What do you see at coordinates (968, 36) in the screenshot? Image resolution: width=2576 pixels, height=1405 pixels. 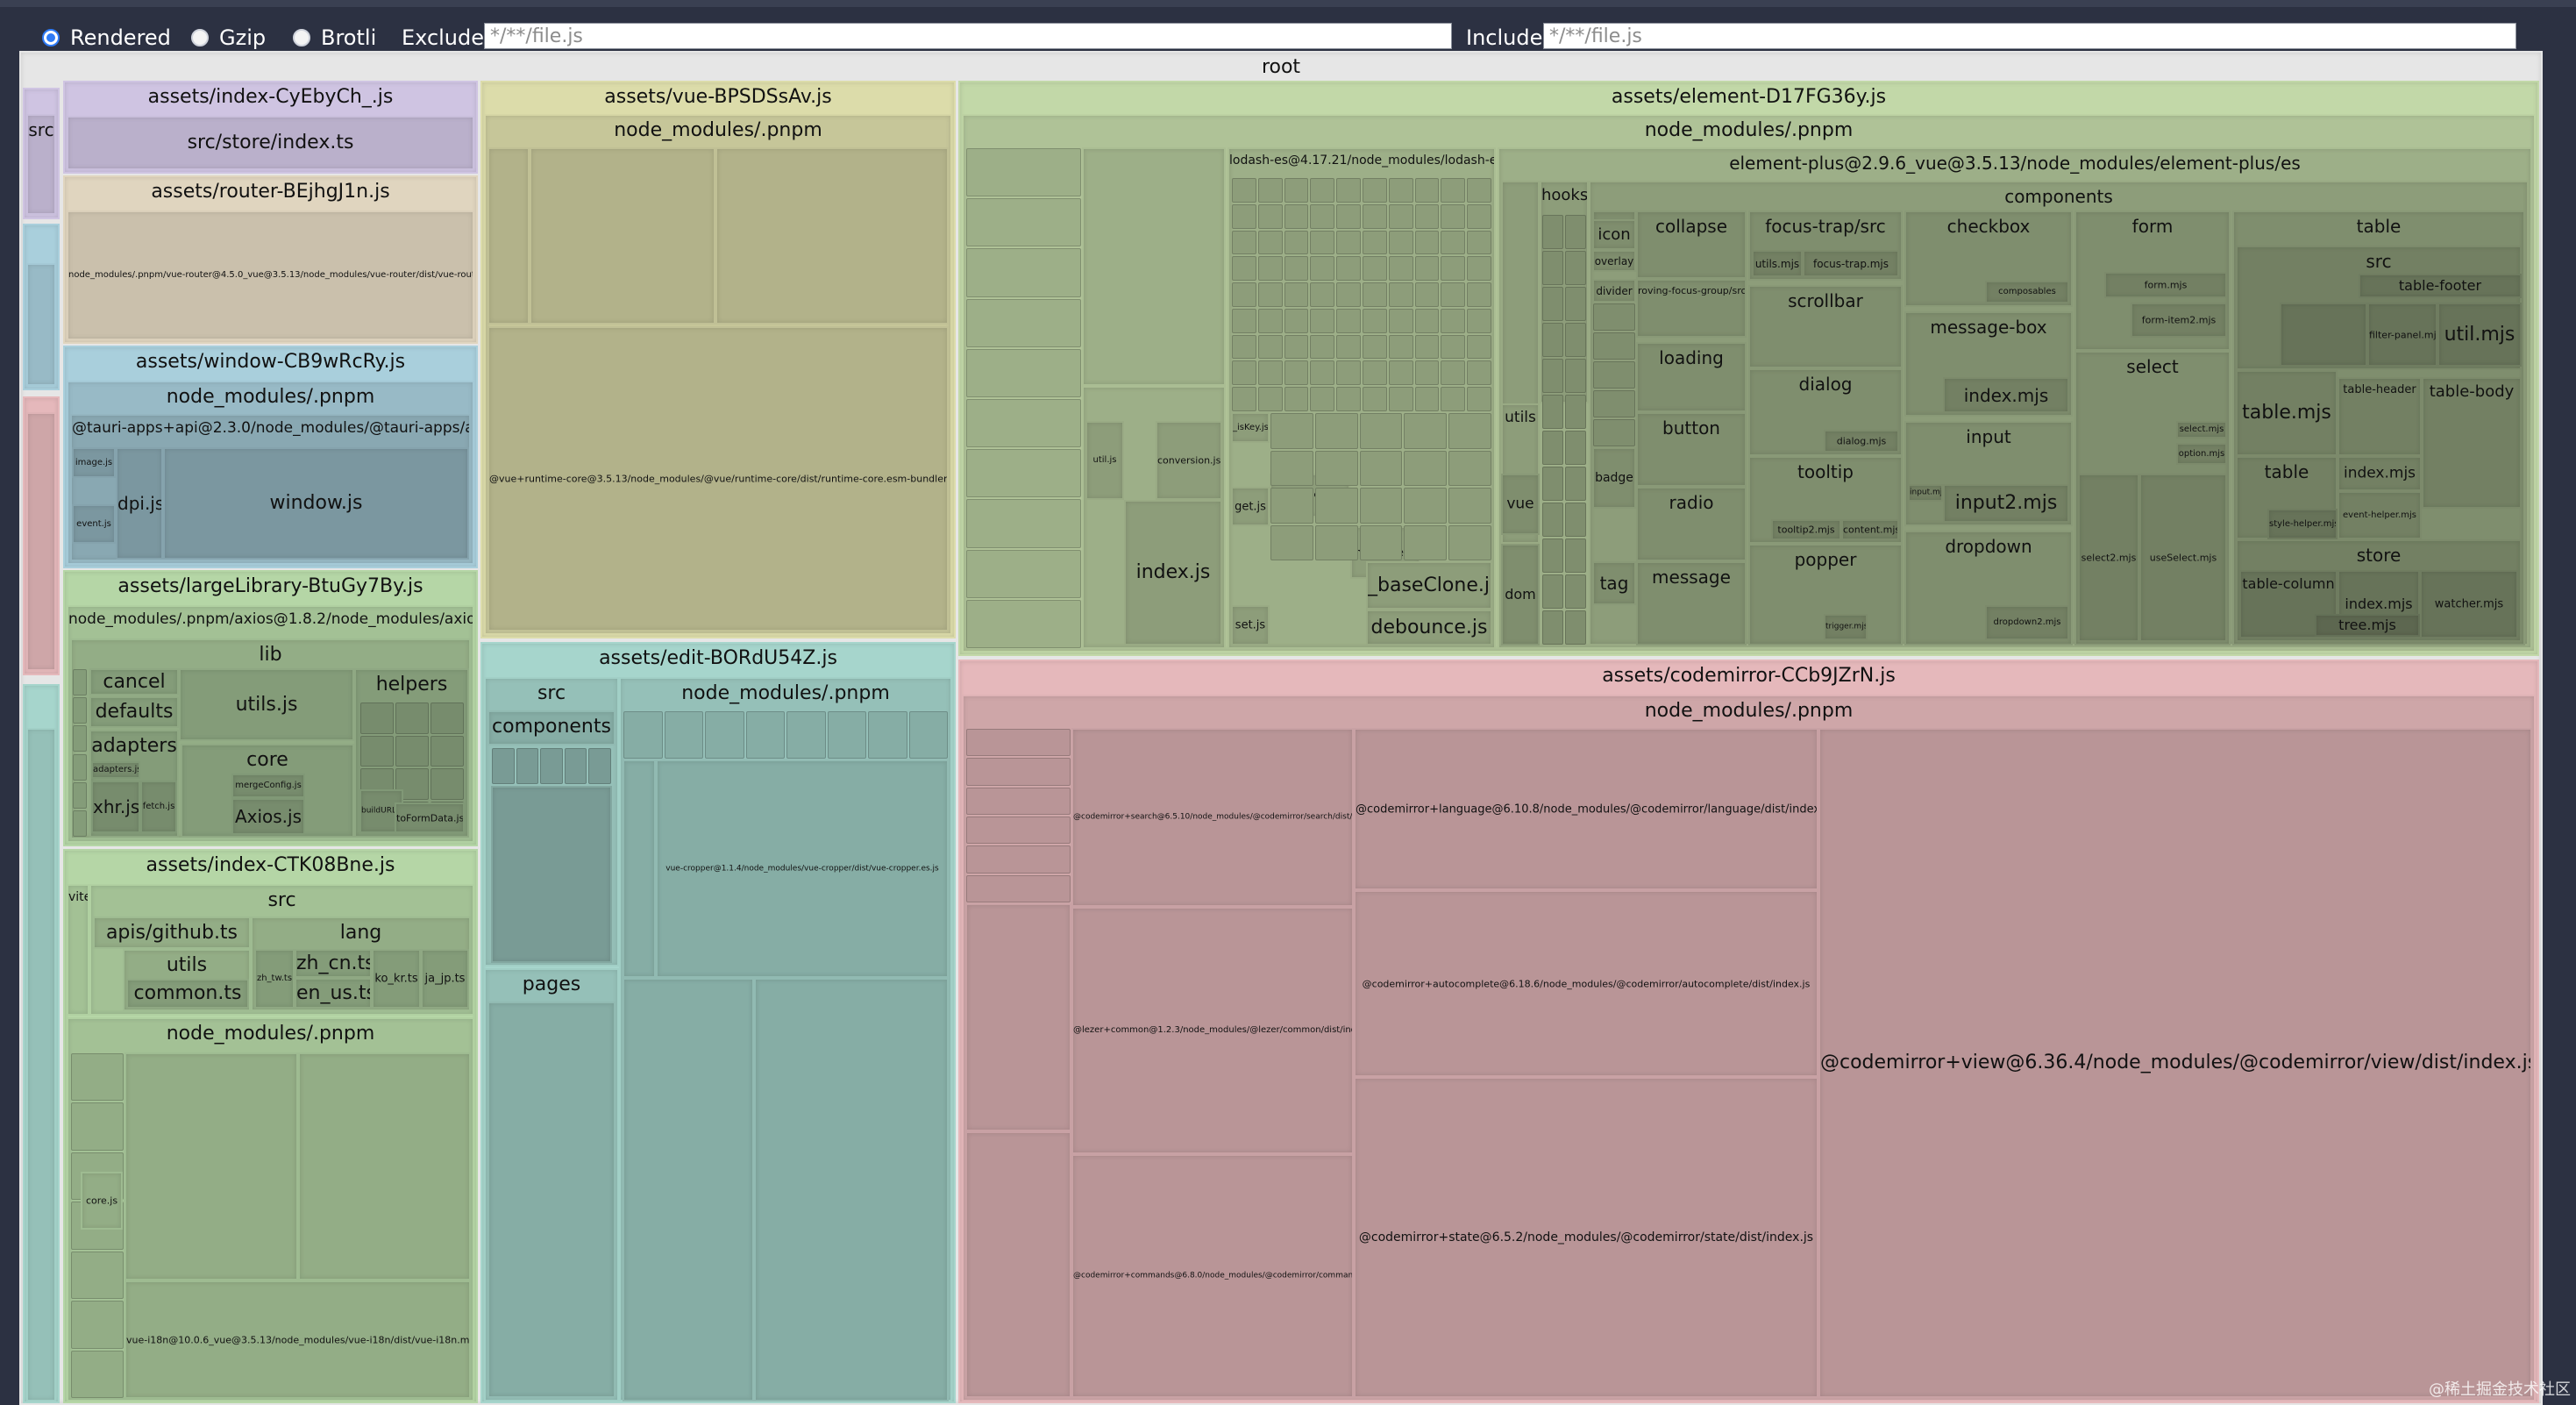 I see `exclude-input` at bounding box center [968, 36].